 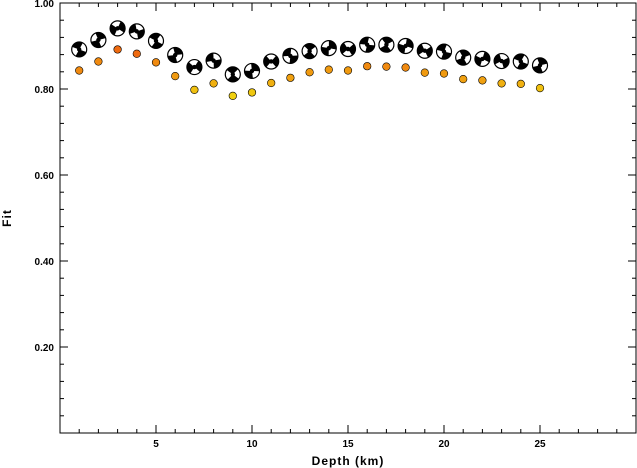 I want to click on x-tick-label: 5, so click(x=156, y=444).